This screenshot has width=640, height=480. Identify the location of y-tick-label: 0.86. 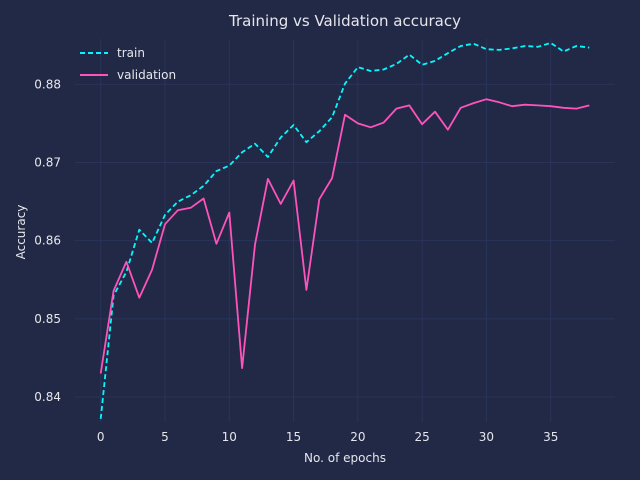
(47, 241).